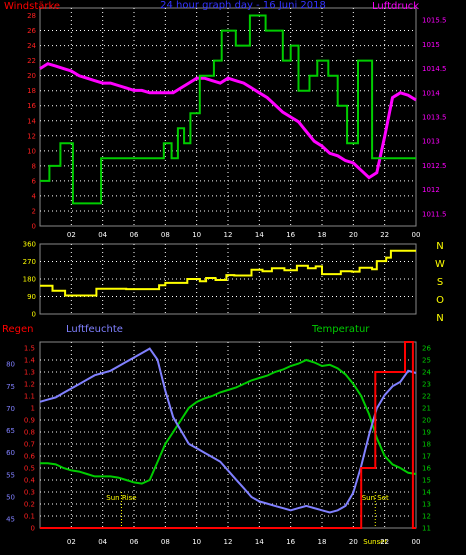 This screenshot has height=555, width=466. I want to click on temperature-tick-label: 24, so click(426, 373).